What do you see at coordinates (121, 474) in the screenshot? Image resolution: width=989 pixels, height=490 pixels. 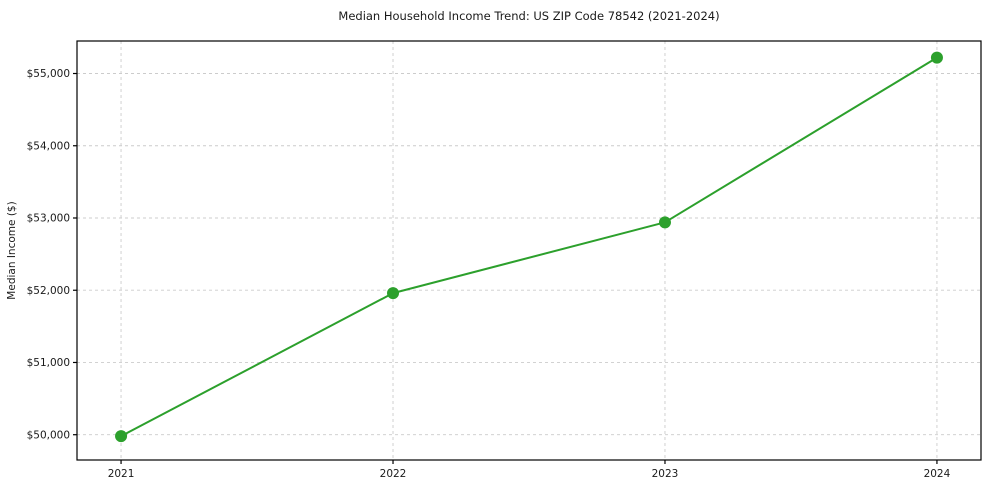 I see `x-tick-label: 2021` at bounding box center [121, 474].